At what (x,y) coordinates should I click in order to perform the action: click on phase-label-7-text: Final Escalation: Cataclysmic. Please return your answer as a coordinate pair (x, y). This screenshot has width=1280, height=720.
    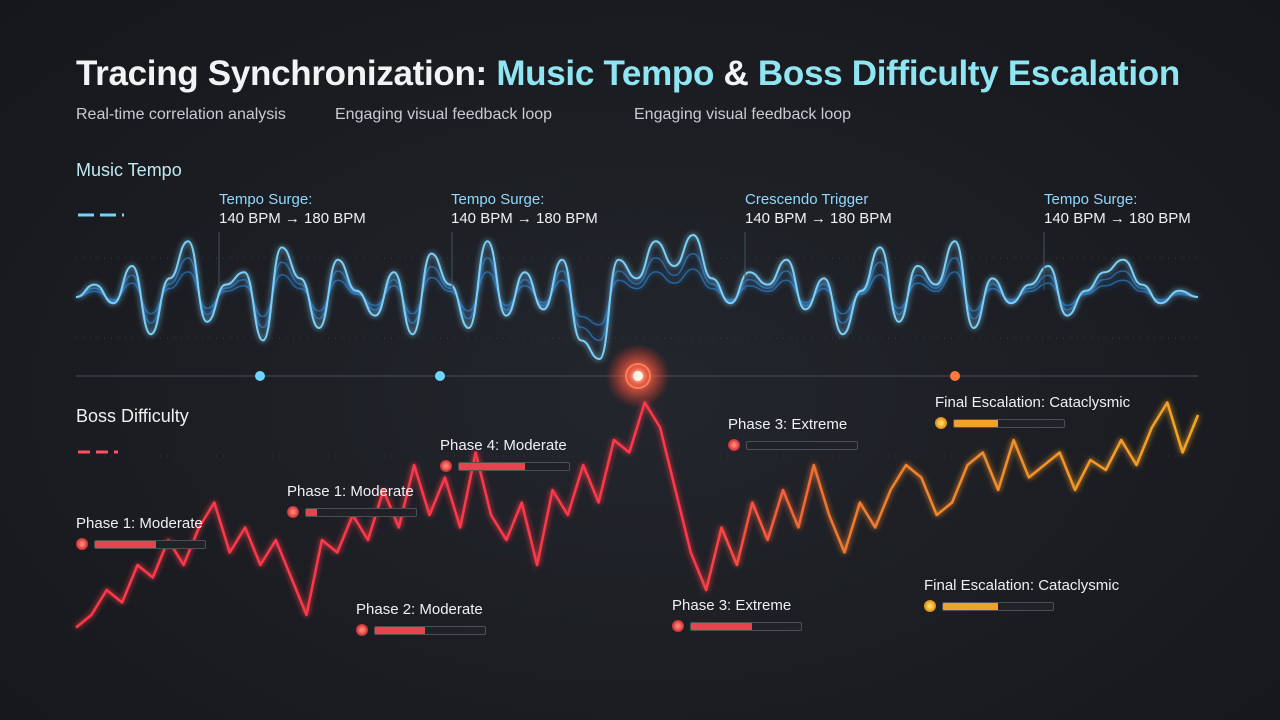
    Looking at the image, I should click on (1033, 402).